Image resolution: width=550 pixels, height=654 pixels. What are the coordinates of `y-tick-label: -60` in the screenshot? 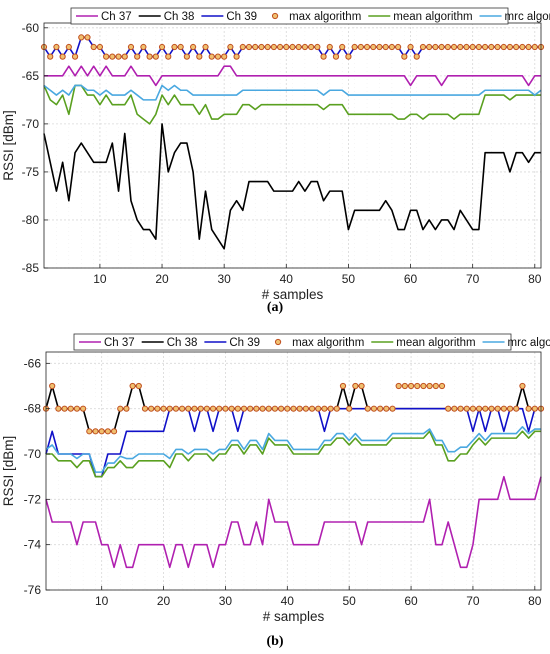 It's located at (31, 28).